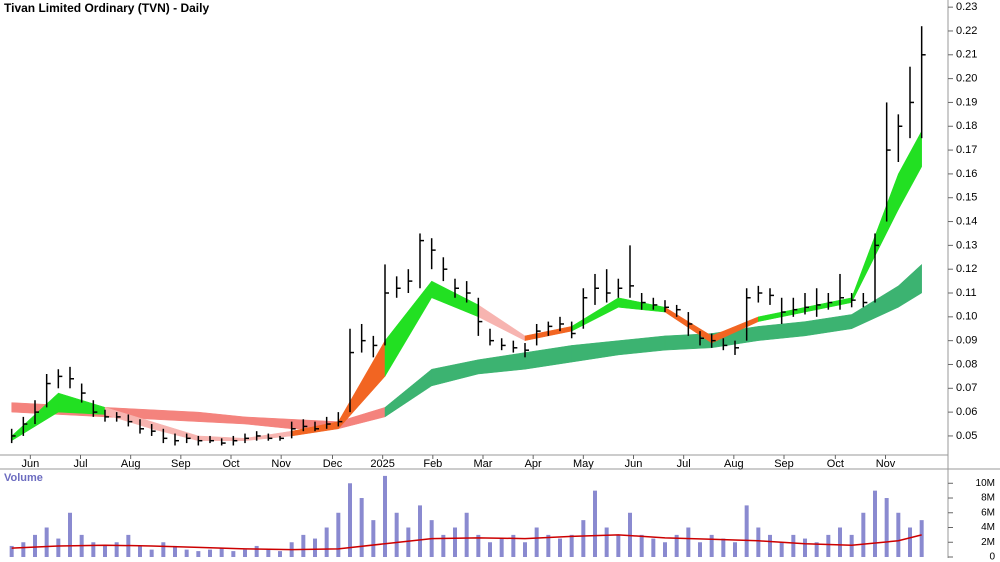 This screenshot has height=562, width=1000. Describe the element at coordinates (988, 527) in the screenshot. I see `y-tick-label: 4M` at that location.